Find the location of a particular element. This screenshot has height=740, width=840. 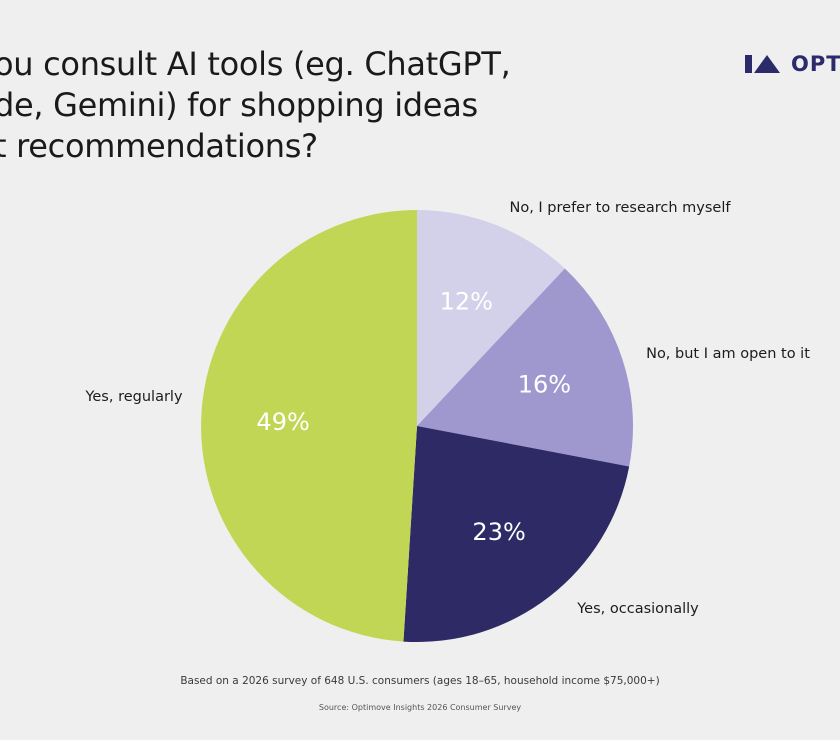

slice-callout-label: Yes, occasionally is located at coordinates (637, 609).